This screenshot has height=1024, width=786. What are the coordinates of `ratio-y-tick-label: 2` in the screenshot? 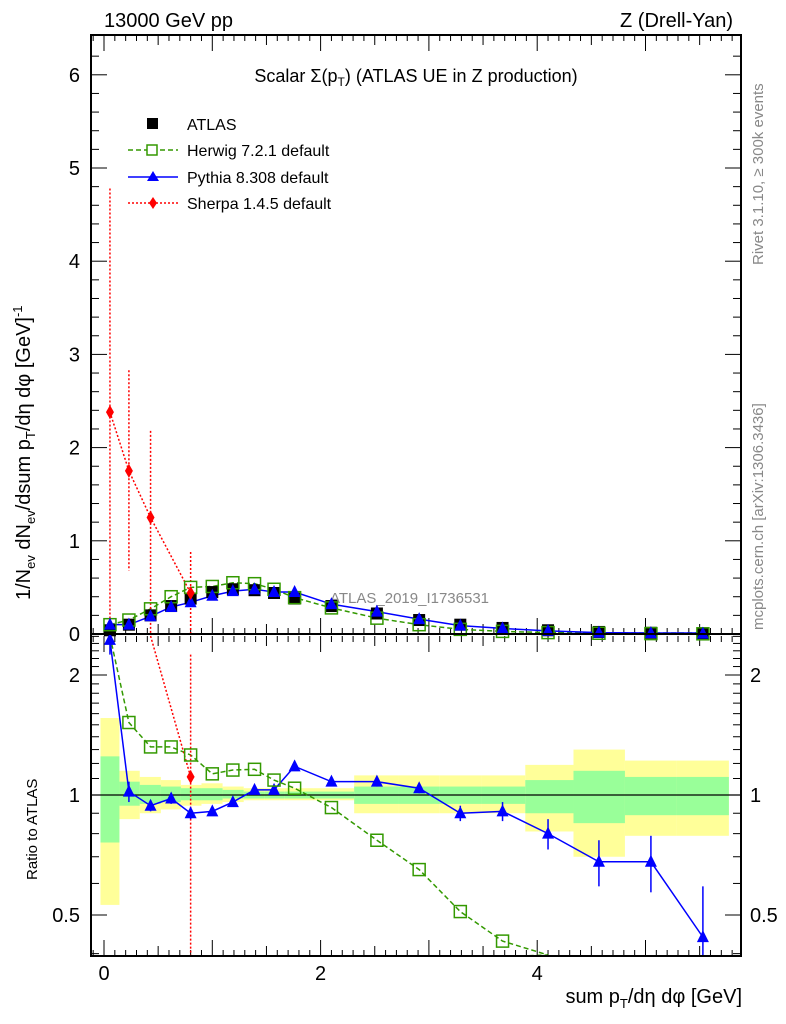 It's located at (74, 676).